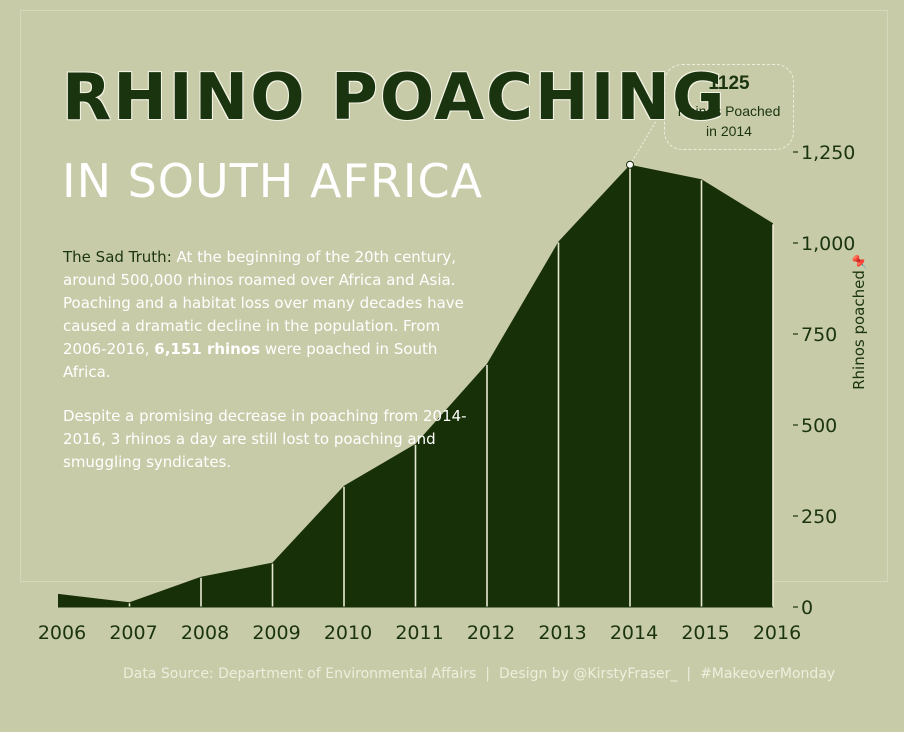 This screenshot has width=904, height=732. Describe the element at coordinates (419, 633) in the screenshot. I see `x-tick-label: 2011` at that location.